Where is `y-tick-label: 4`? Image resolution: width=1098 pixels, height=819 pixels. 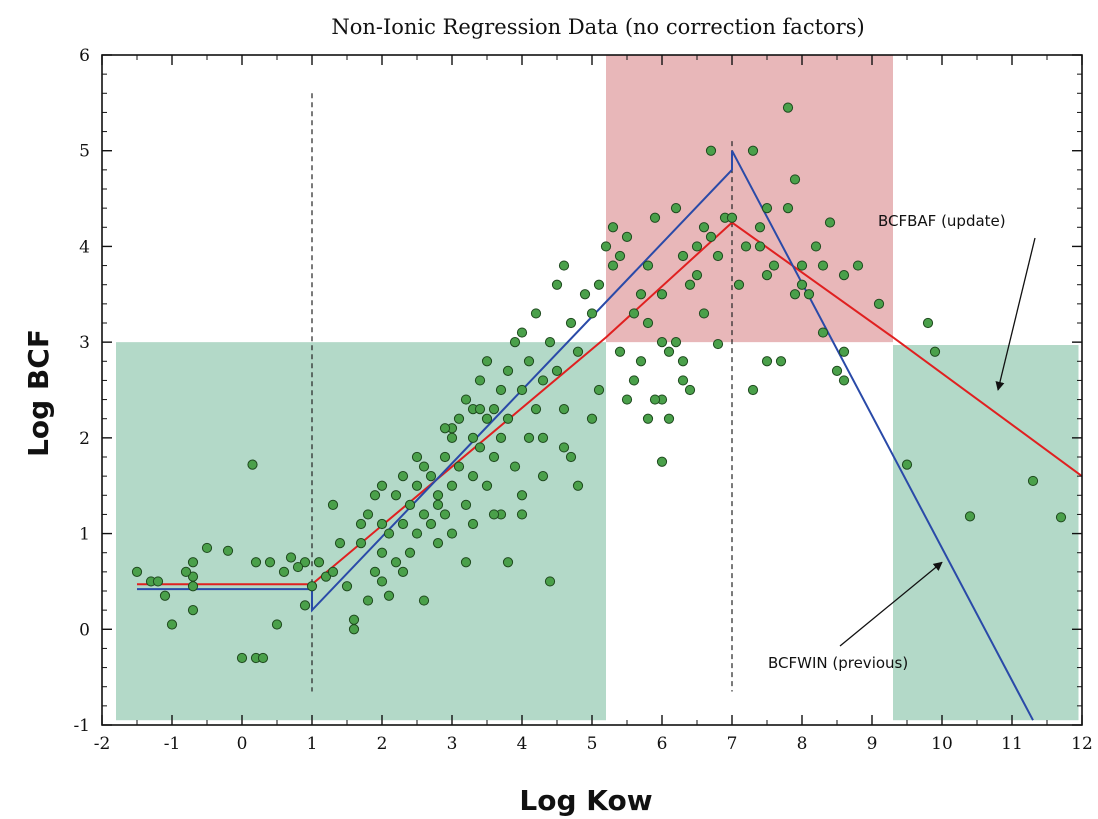
y-tick-label: 4 is located at coordinates (84, 247).